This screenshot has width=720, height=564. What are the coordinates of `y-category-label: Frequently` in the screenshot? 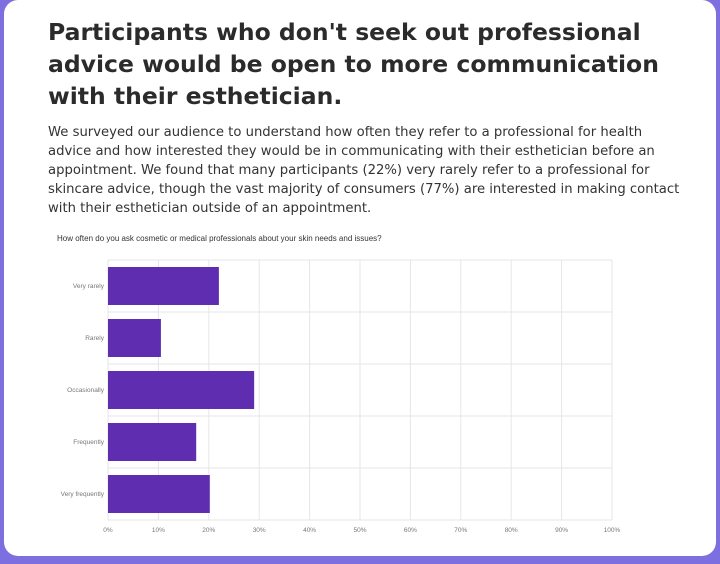 It's located at (88, 442).